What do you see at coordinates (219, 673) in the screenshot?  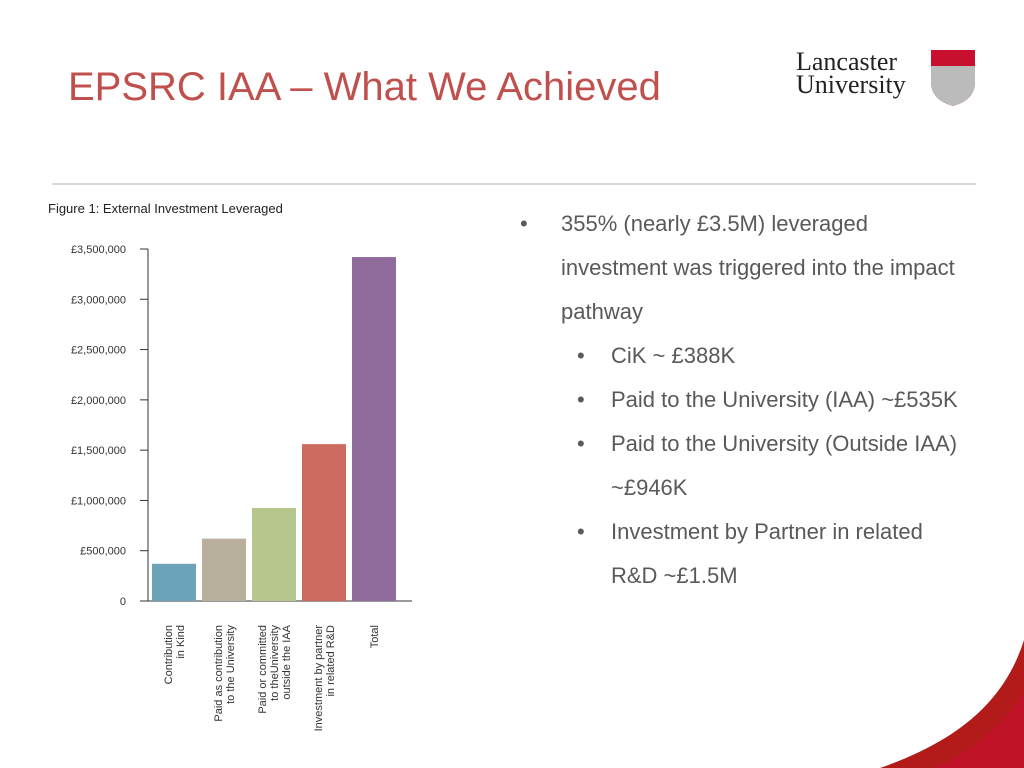 I see `x-tick-label: Paid as contribution` at bounding box center [219, 673].